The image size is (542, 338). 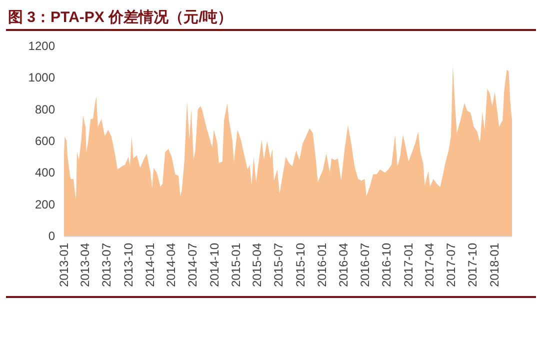 What do you see at coordinates (128, 265) in the screenshot?
I see `x-tick-label: 2013-10` at bounding box center [128, 265].